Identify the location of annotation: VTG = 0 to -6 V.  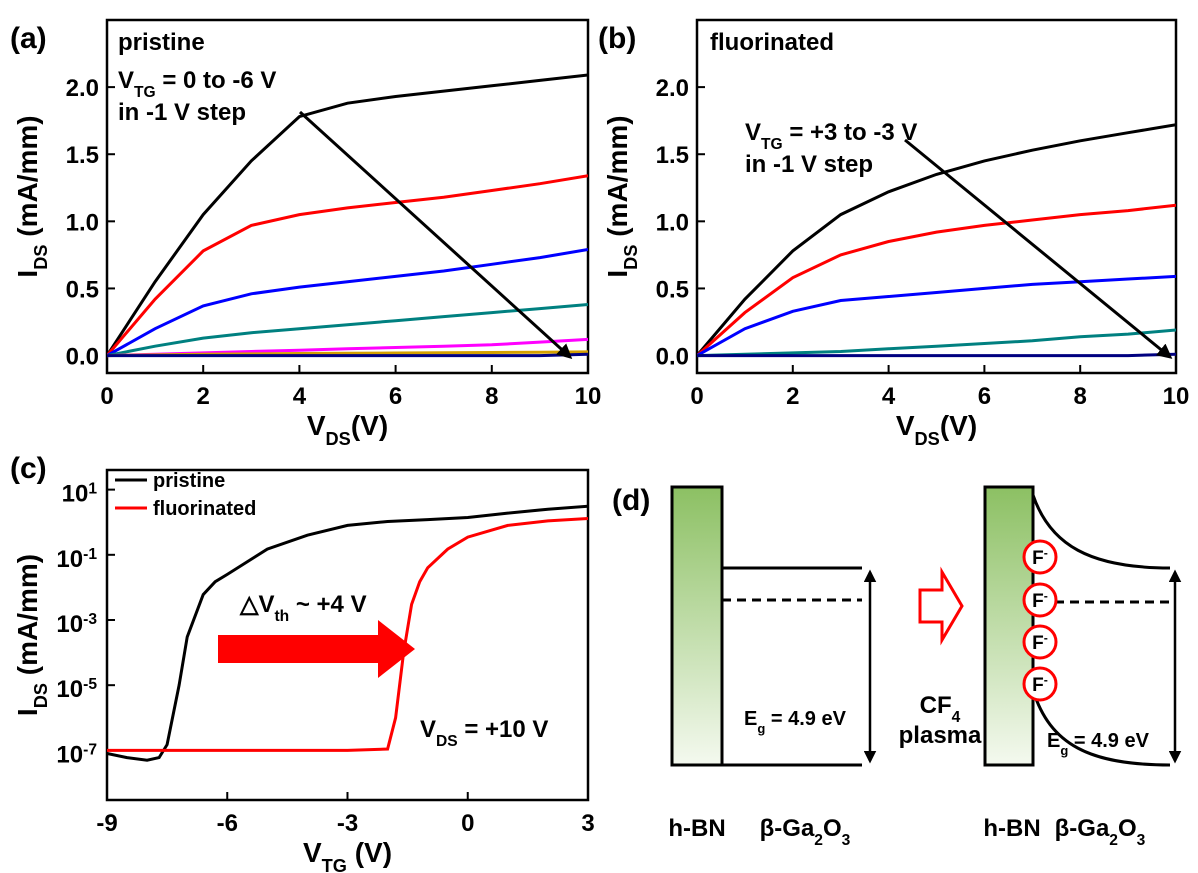
(197, 84).